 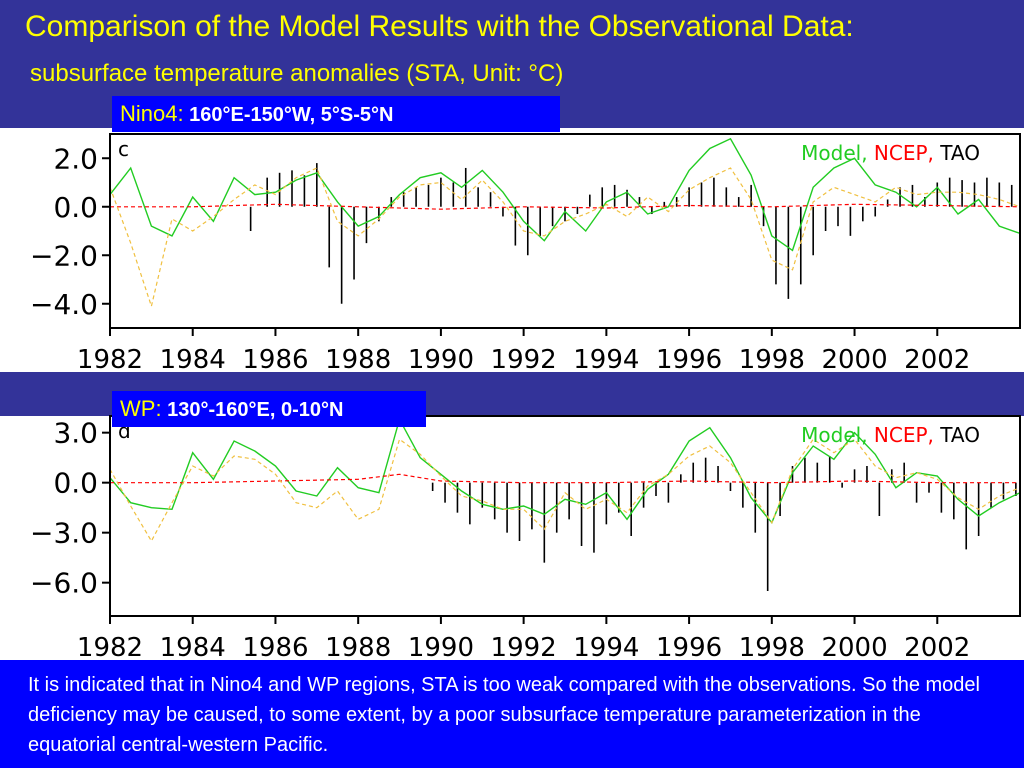 What do you see at coordinates (64, 583) in the screenshot?
I see `y-tick-label: −6.0` at bounding box center [64, 583].